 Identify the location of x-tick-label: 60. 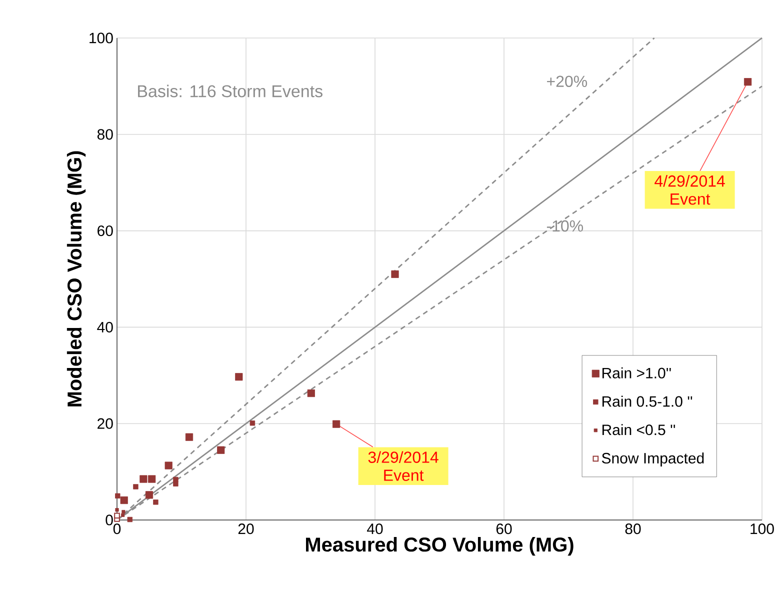
(504, 529).